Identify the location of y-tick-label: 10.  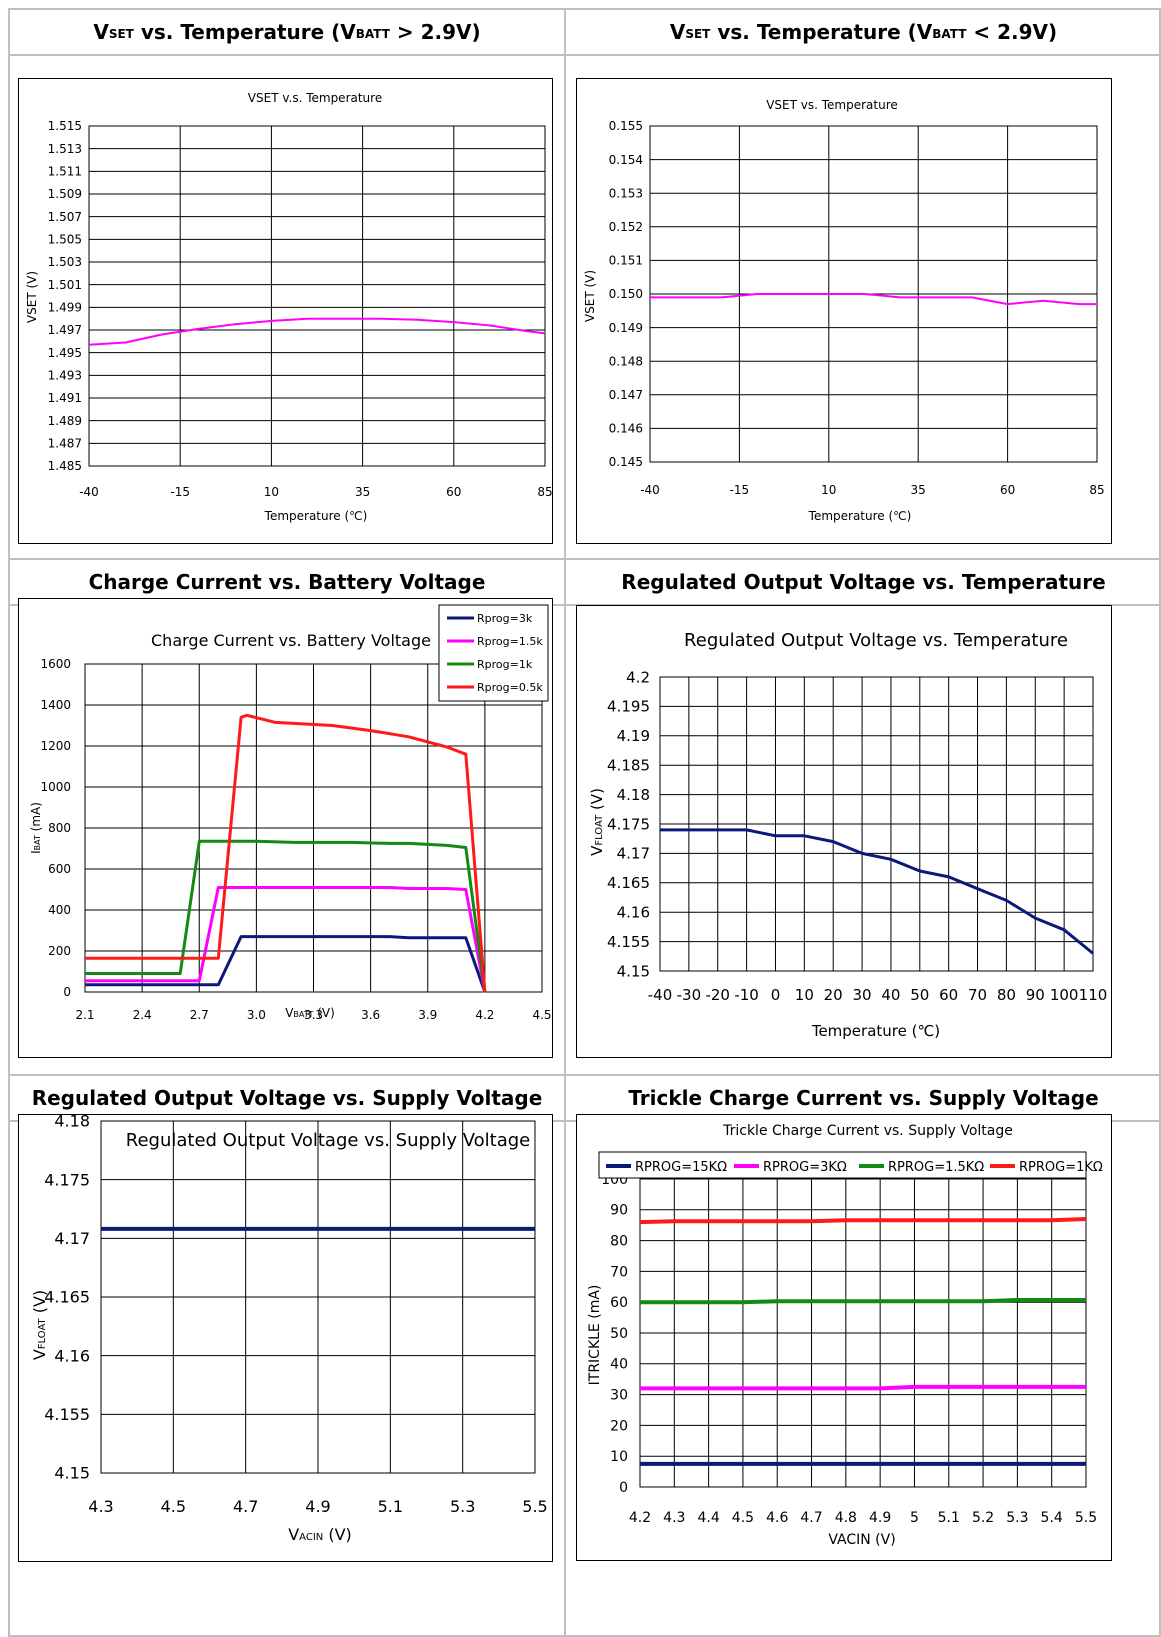
(619, 1457).